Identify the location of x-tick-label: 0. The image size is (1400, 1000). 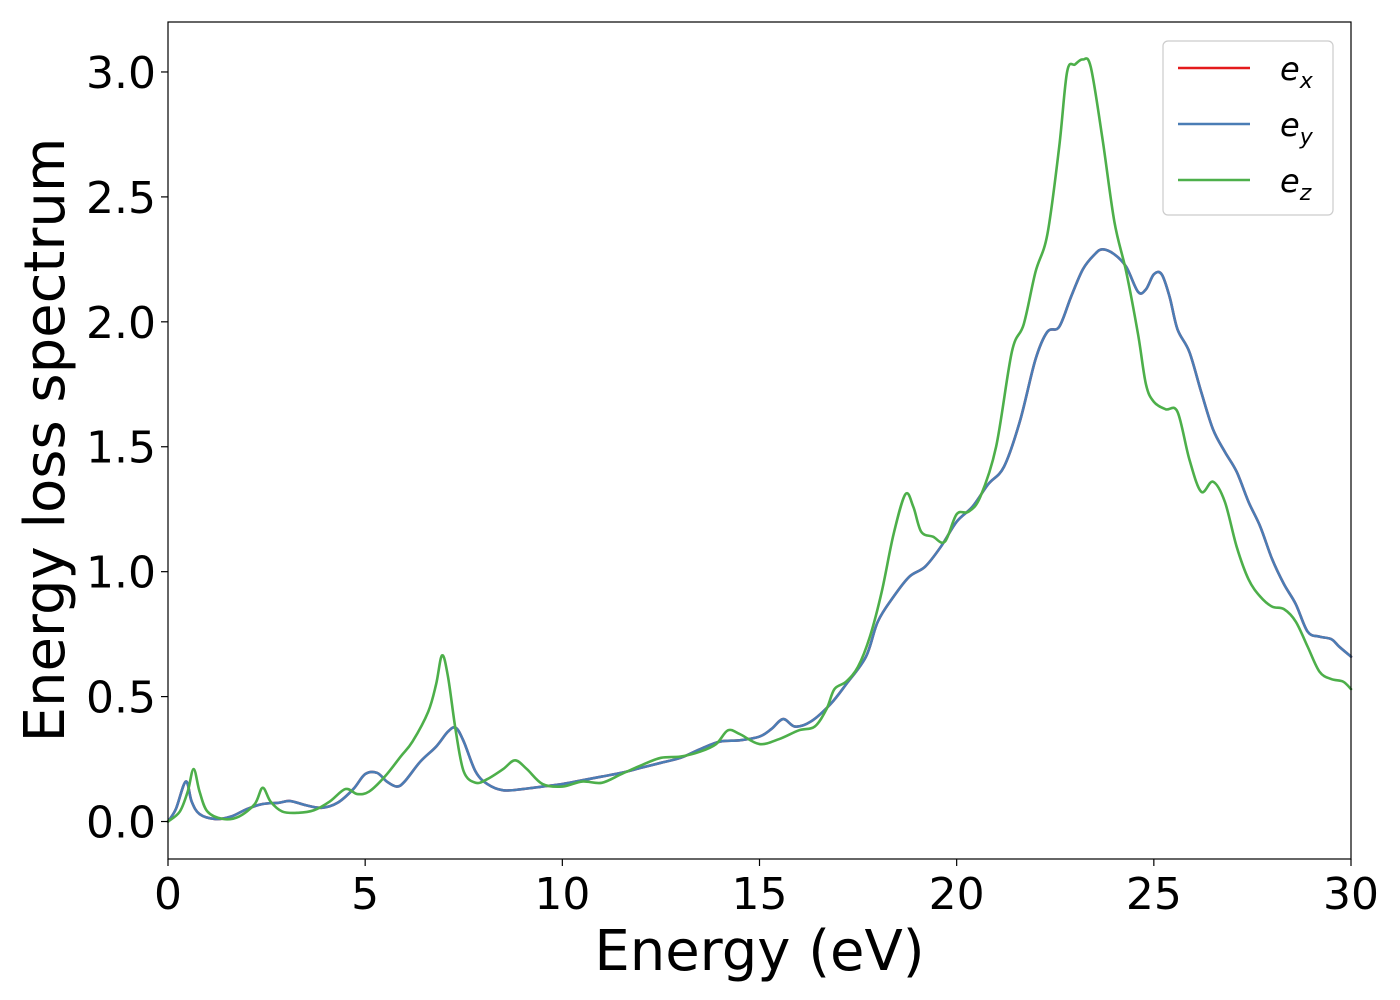
(168, 894).